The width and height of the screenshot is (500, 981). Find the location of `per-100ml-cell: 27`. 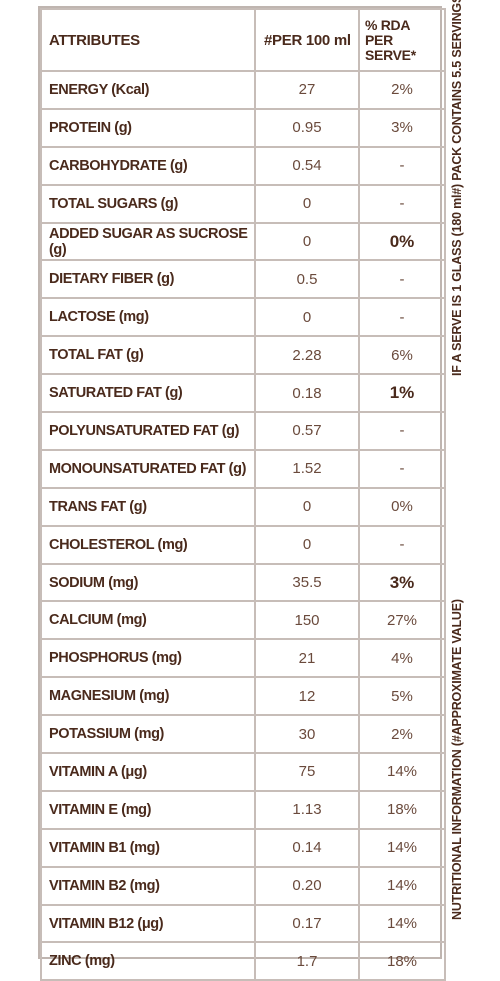

per-100ml-cell: 27 is located at coordinates (307, 90).